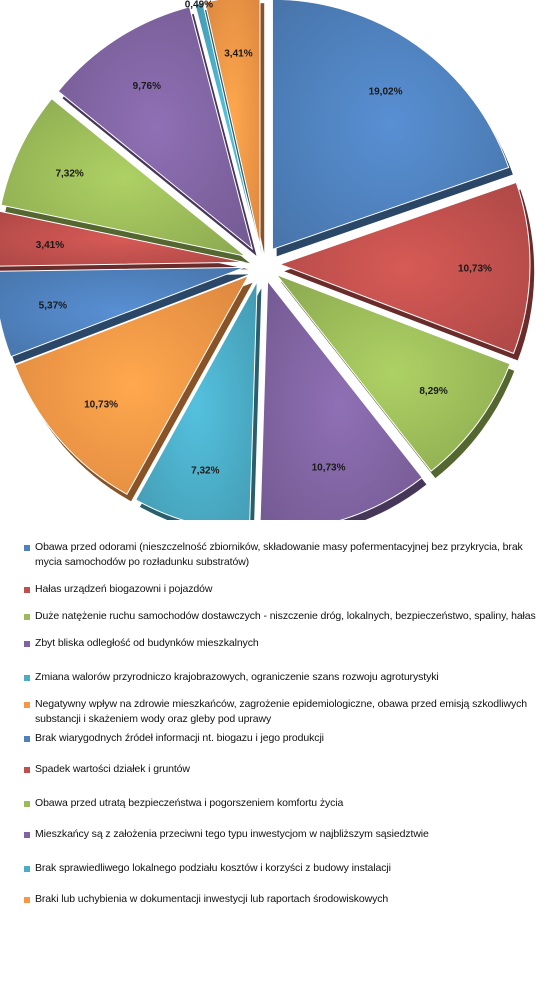 This screenshot has width=545, height=997. What do you see at coordinates (53, 305) in the screenshot?
I see `slice-value-label: 5,37%` at bounding box center [53, 305].